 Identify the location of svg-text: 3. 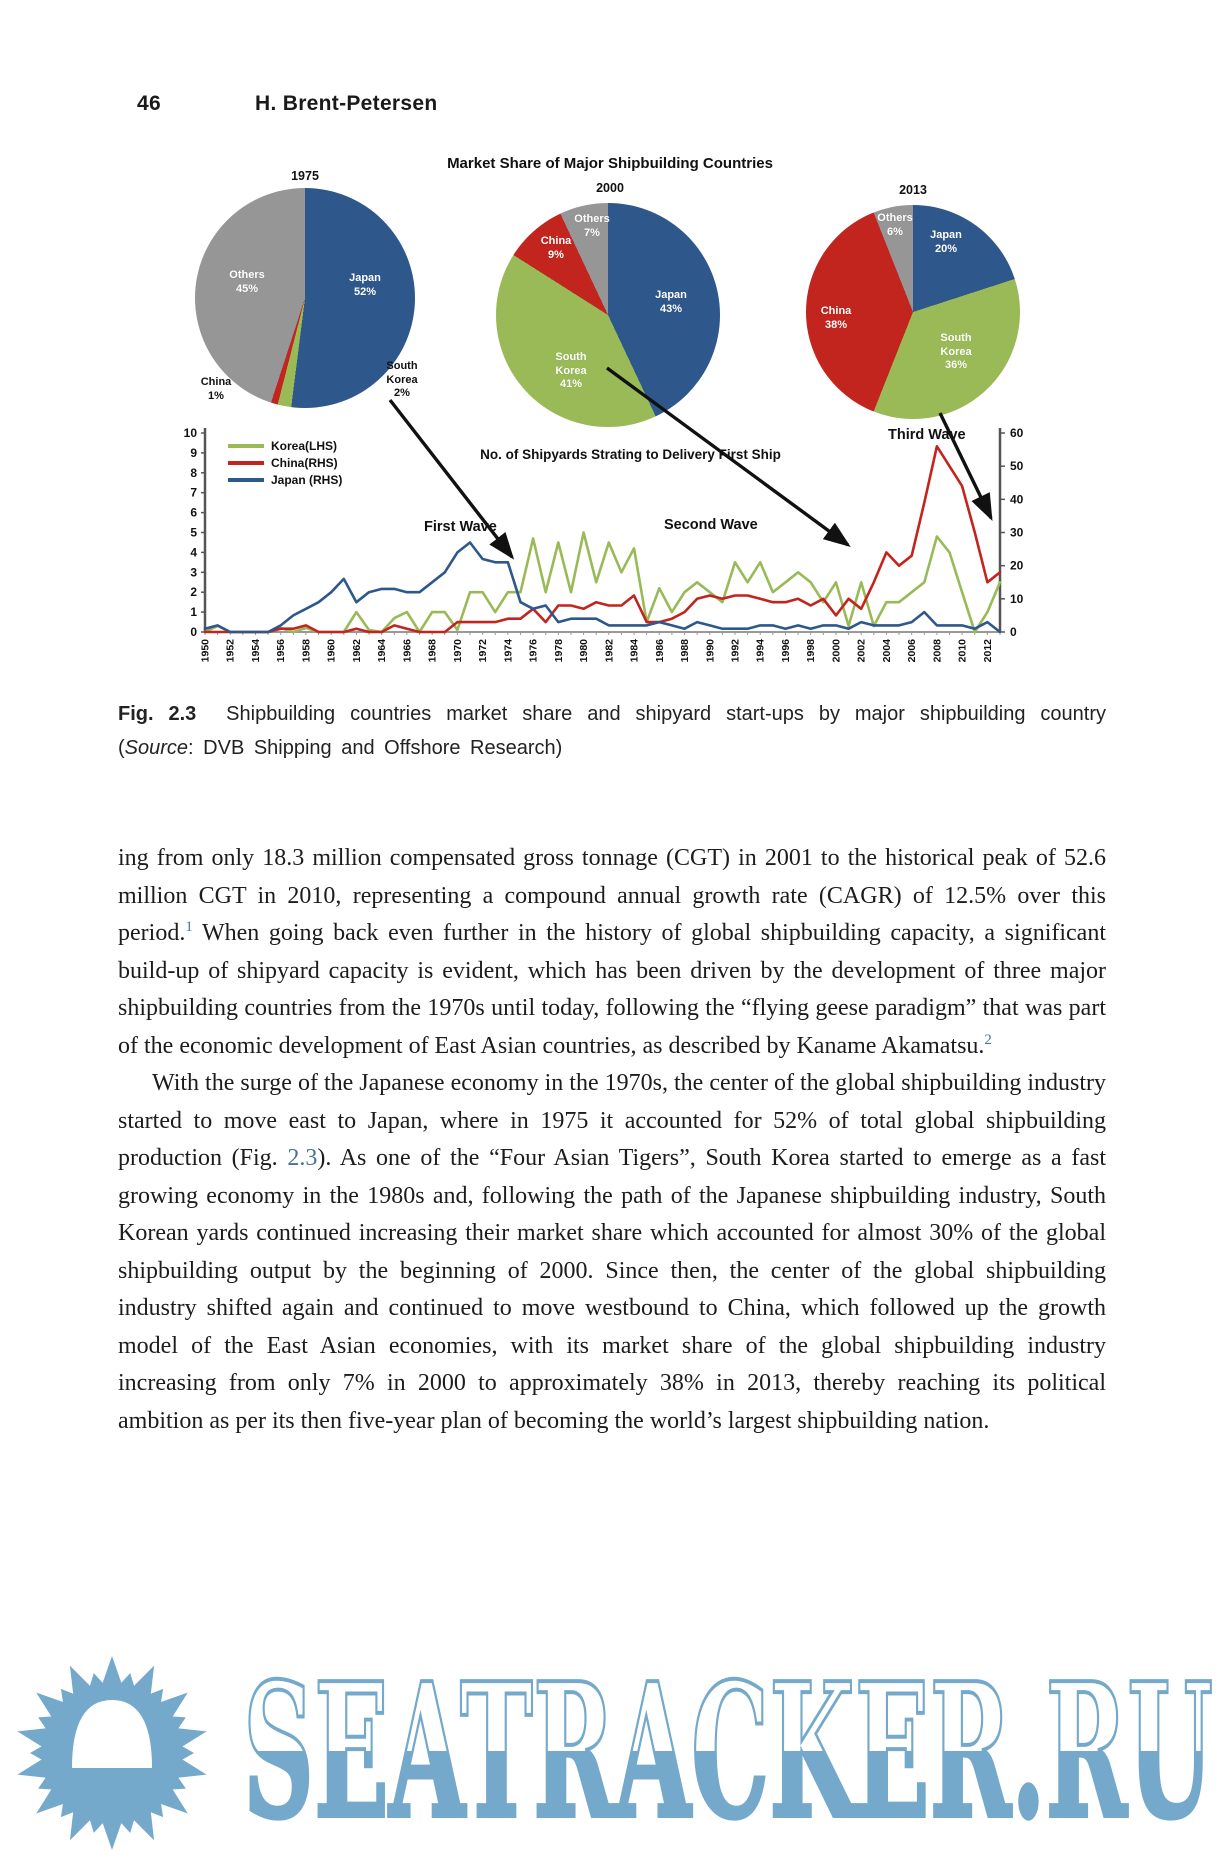
(193, 572).